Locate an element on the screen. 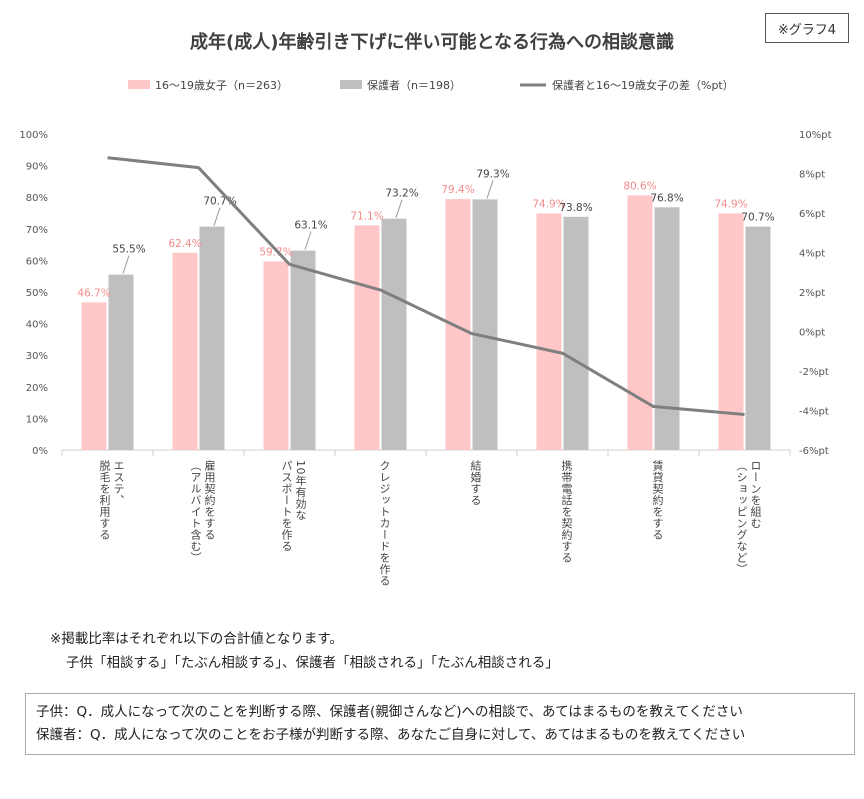 The height and width of the screenshot is (799, 864). y-right-tick-label: -4%pt is located at coordinates (814, 412).